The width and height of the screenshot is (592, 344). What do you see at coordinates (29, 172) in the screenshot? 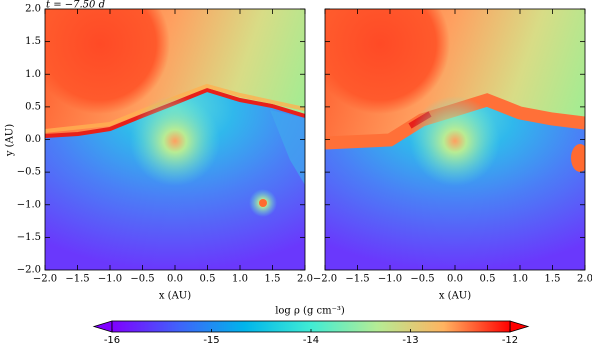
I see `y-tick-label: −0.5` at bounding box center [29, 172].